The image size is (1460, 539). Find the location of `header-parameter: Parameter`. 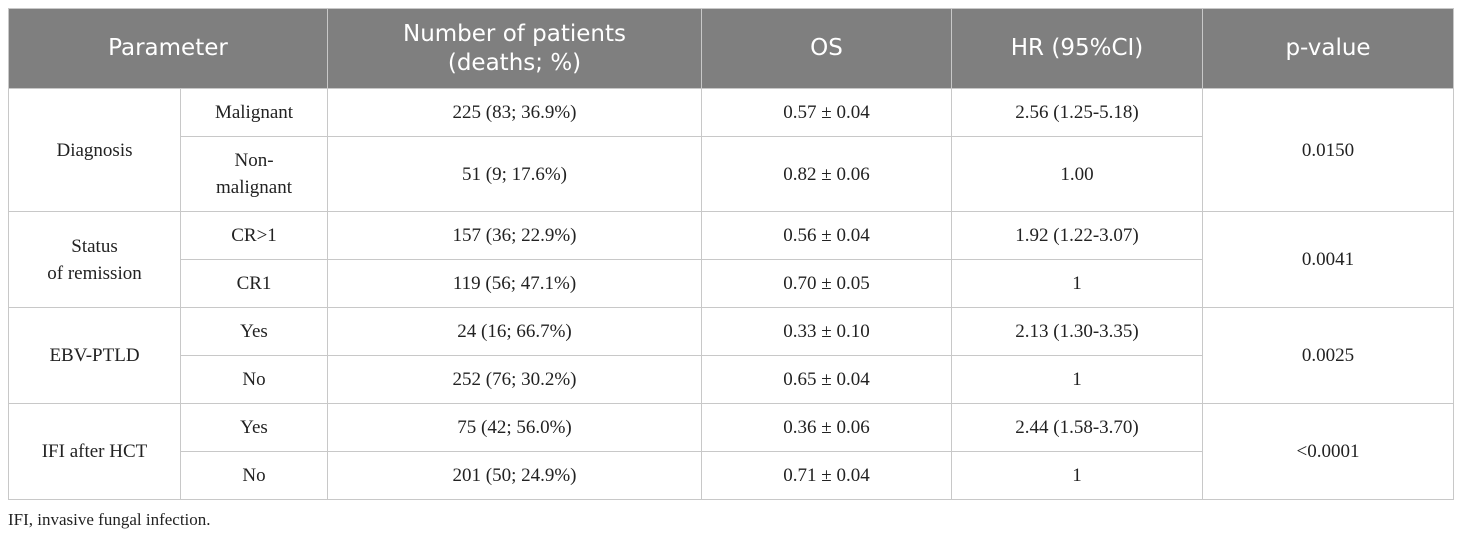

header-parameter: Parameter is located at coordinates (168, 48).